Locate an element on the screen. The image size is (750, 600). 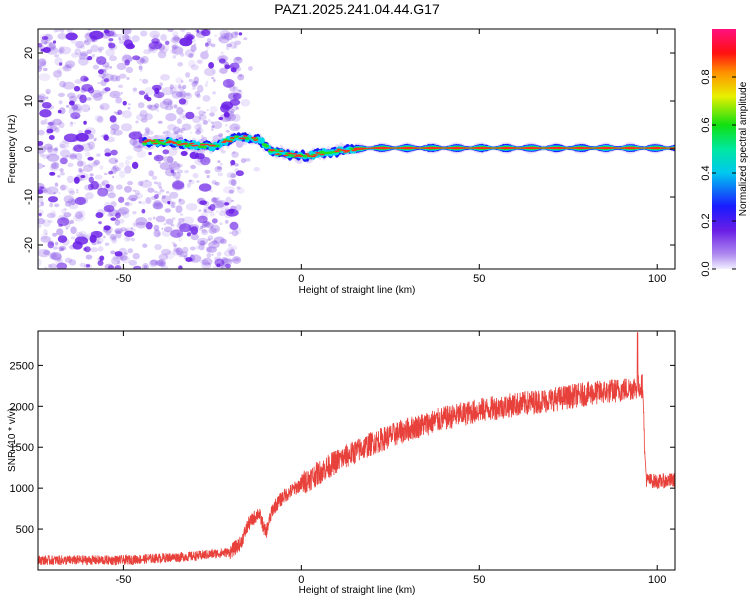
snr-x-tick-label: 100 is located at coordinates (657, 580).